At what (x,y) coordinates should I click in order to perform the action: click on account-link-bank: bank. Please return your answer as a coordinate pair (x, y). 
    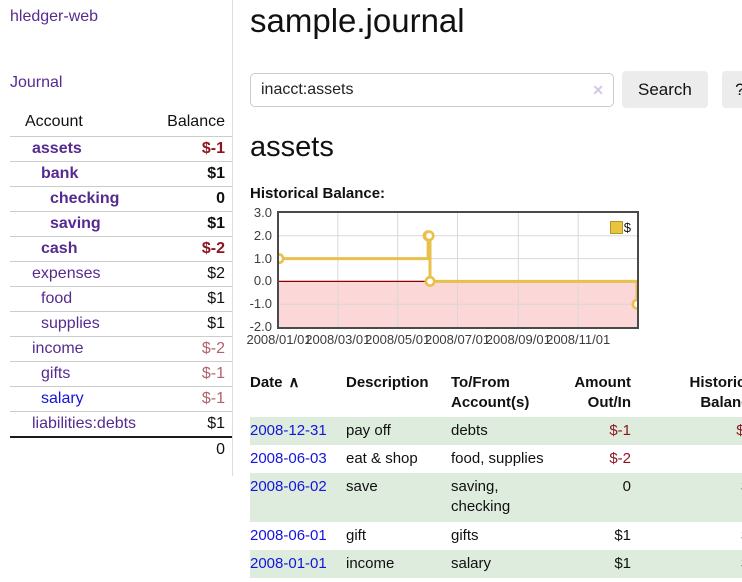
    Looking at the image, I should click on (60, 173).